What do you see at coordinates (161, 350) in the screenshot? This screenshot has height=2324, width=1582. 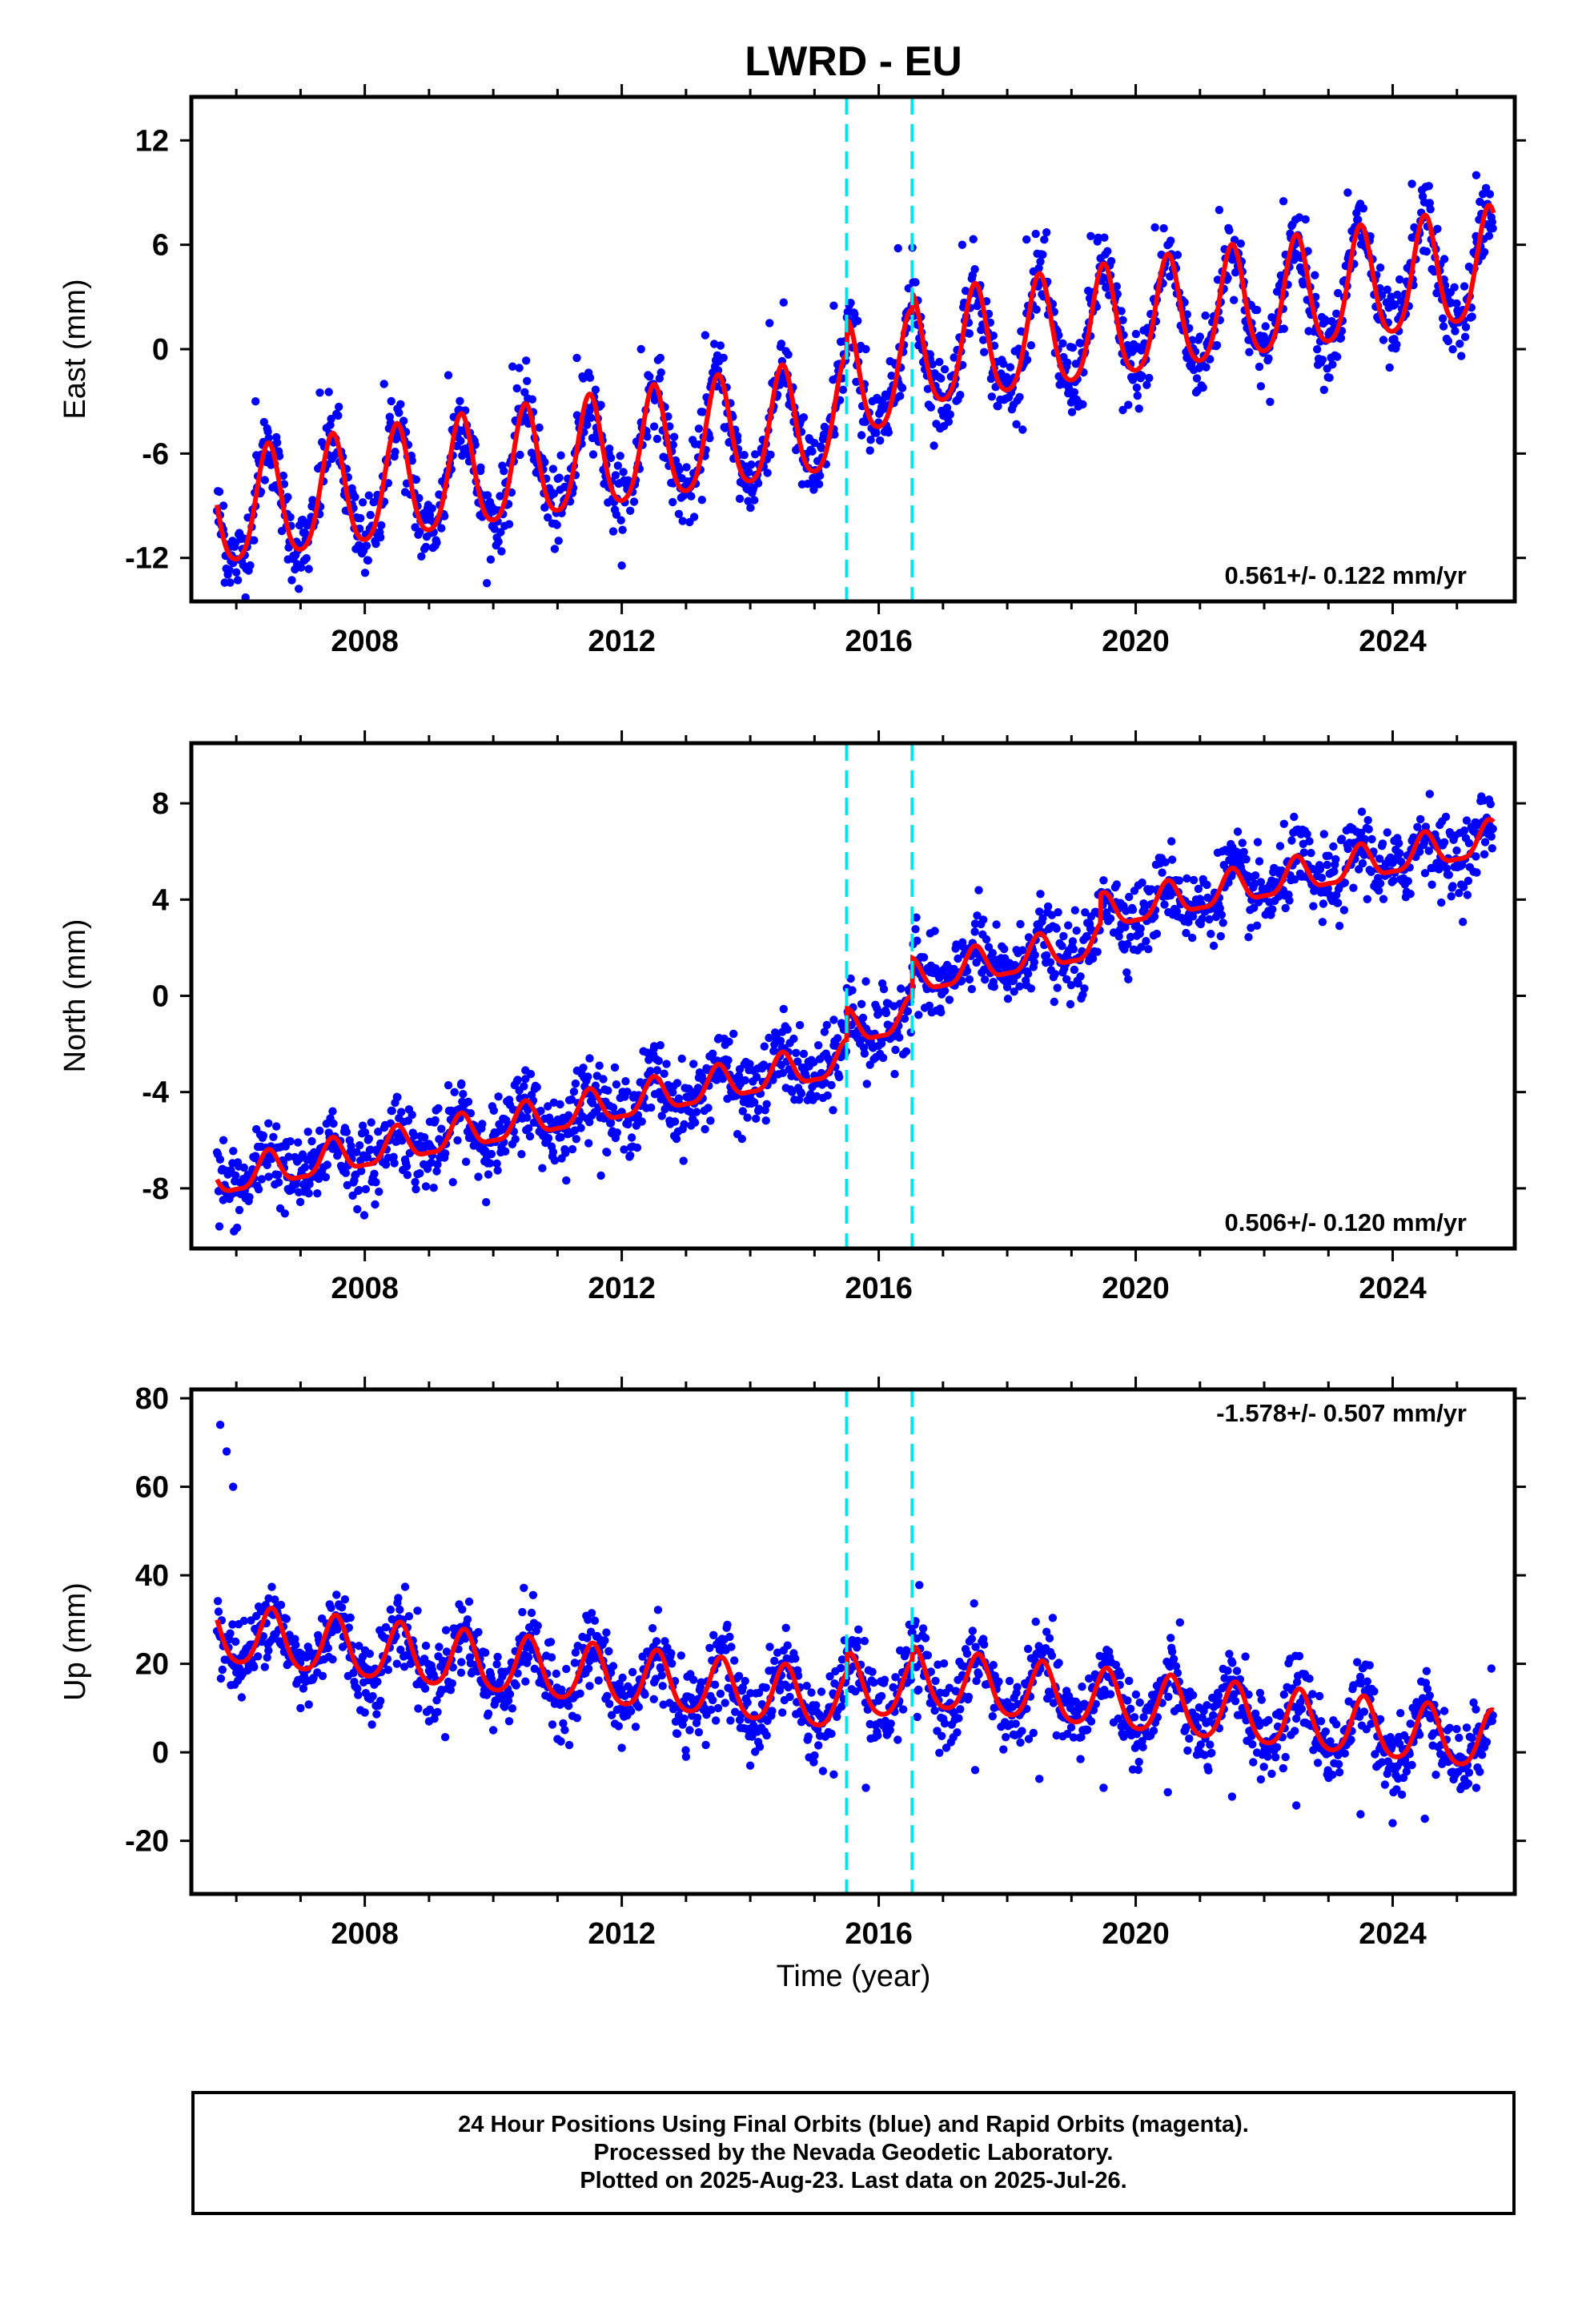 I see `y-tick-label: 0` at bounding box center [161, 350].